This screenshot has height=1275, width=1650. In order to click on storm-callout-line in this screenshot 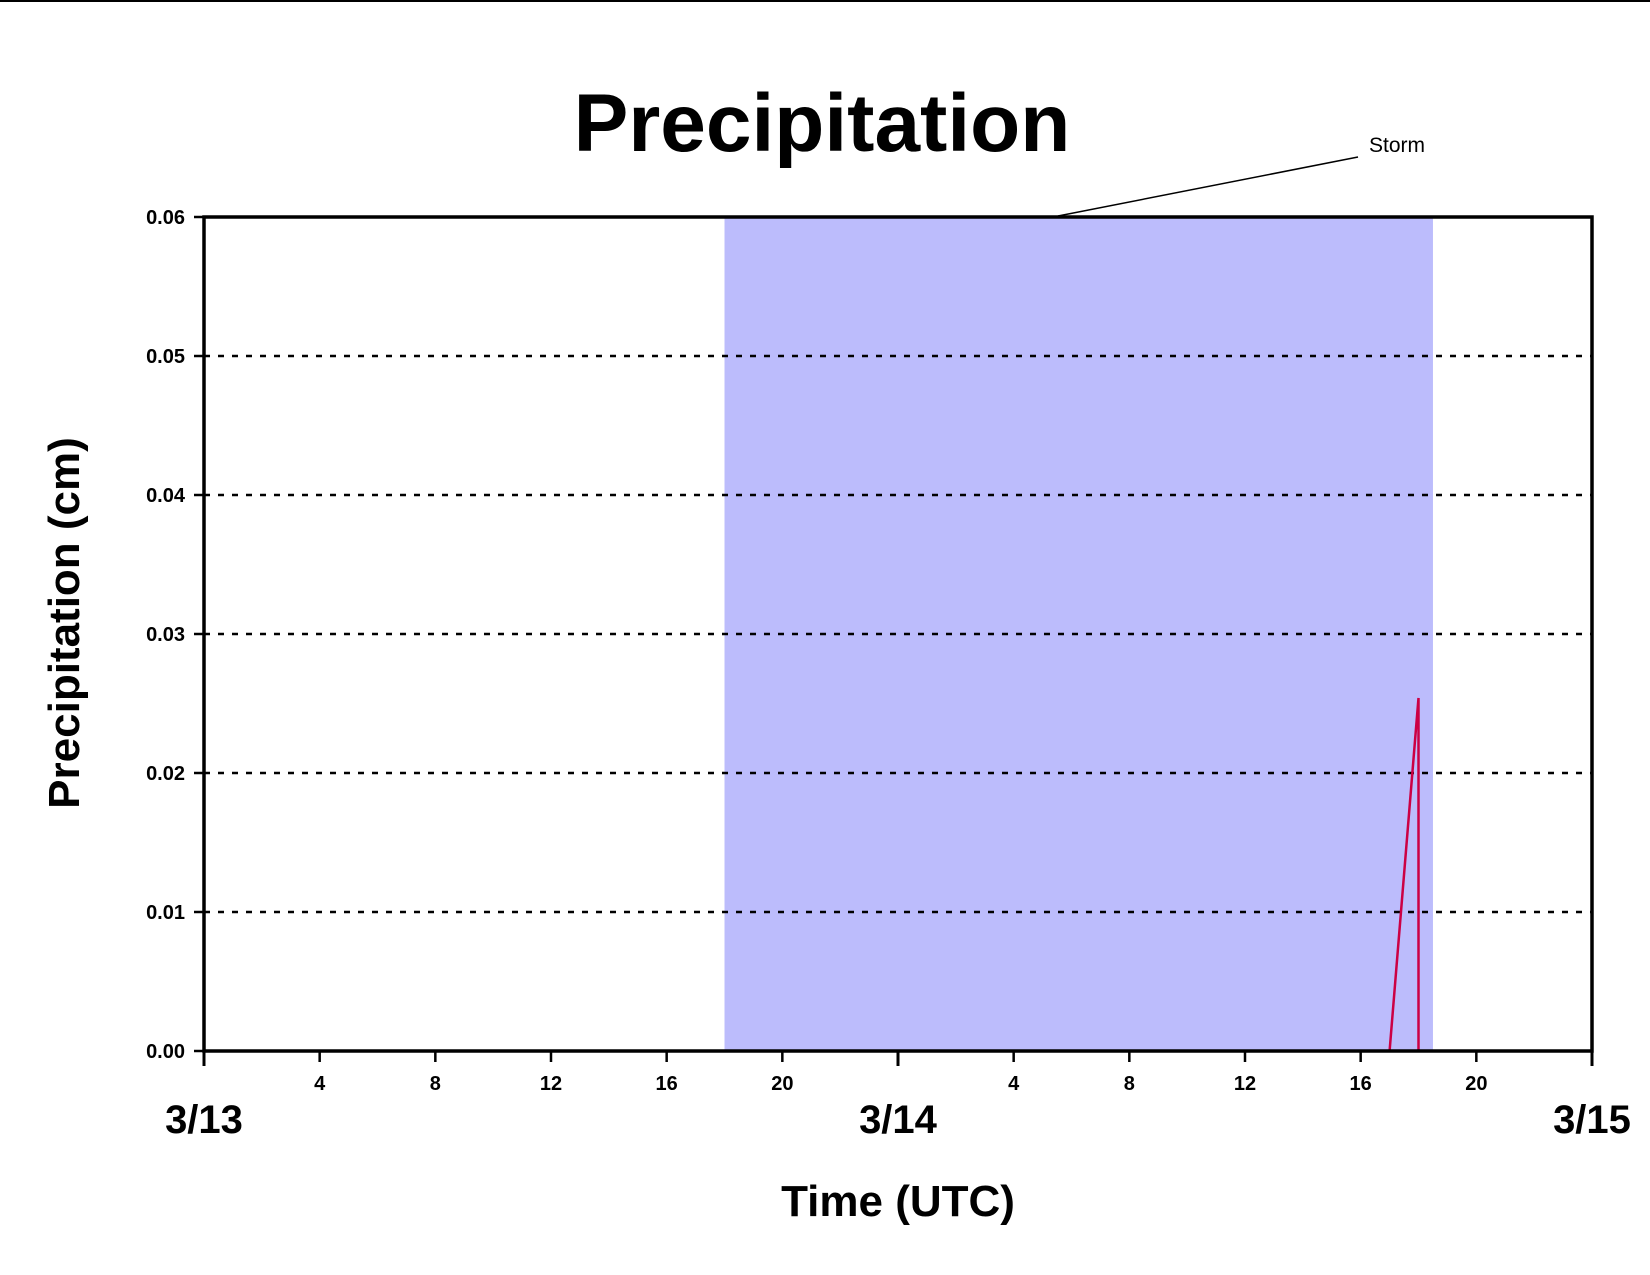, I will do `click(1208, 186)`.